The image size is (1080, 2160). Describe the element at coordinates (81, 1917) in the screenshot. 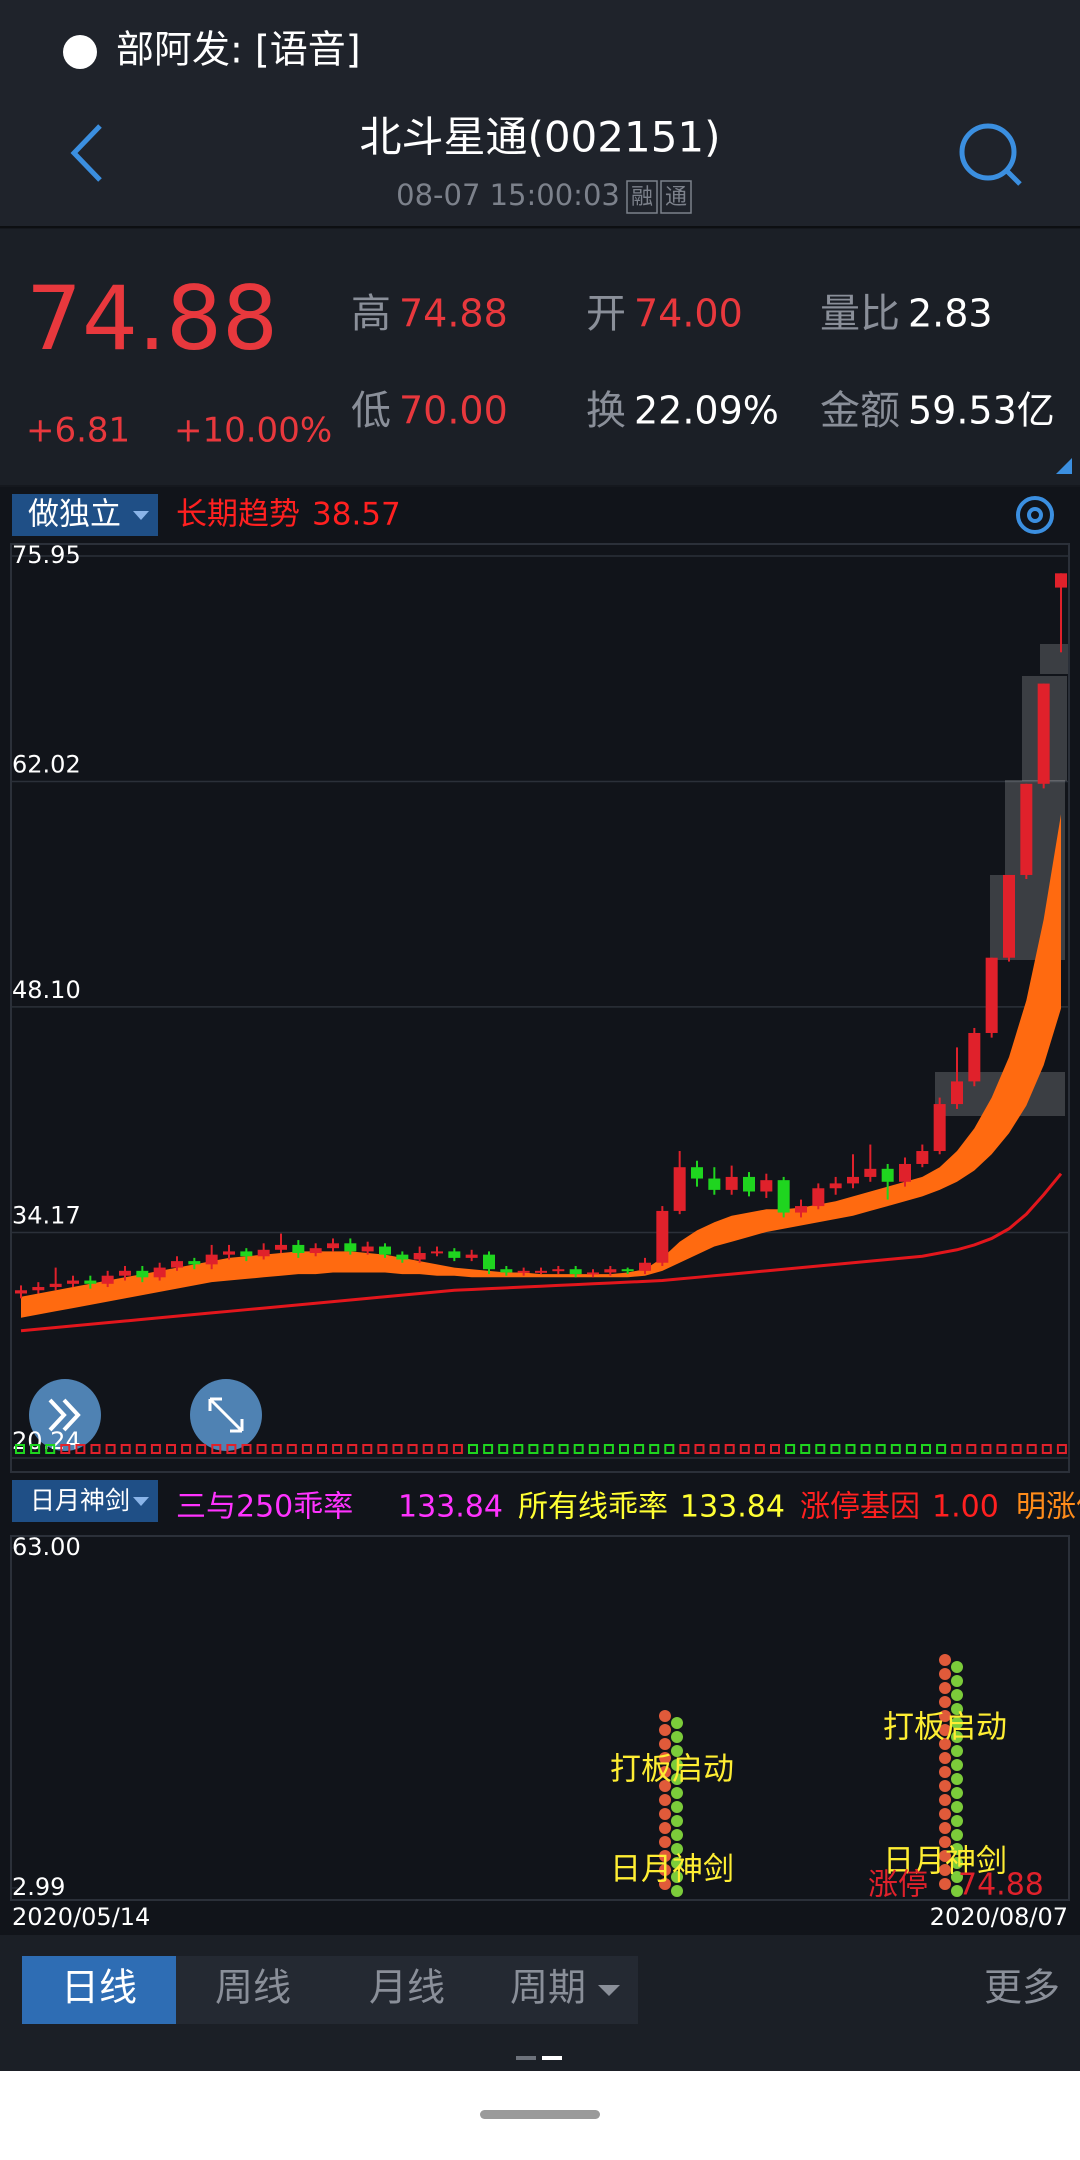

I see `start-date: 2020/05/14` at that location.